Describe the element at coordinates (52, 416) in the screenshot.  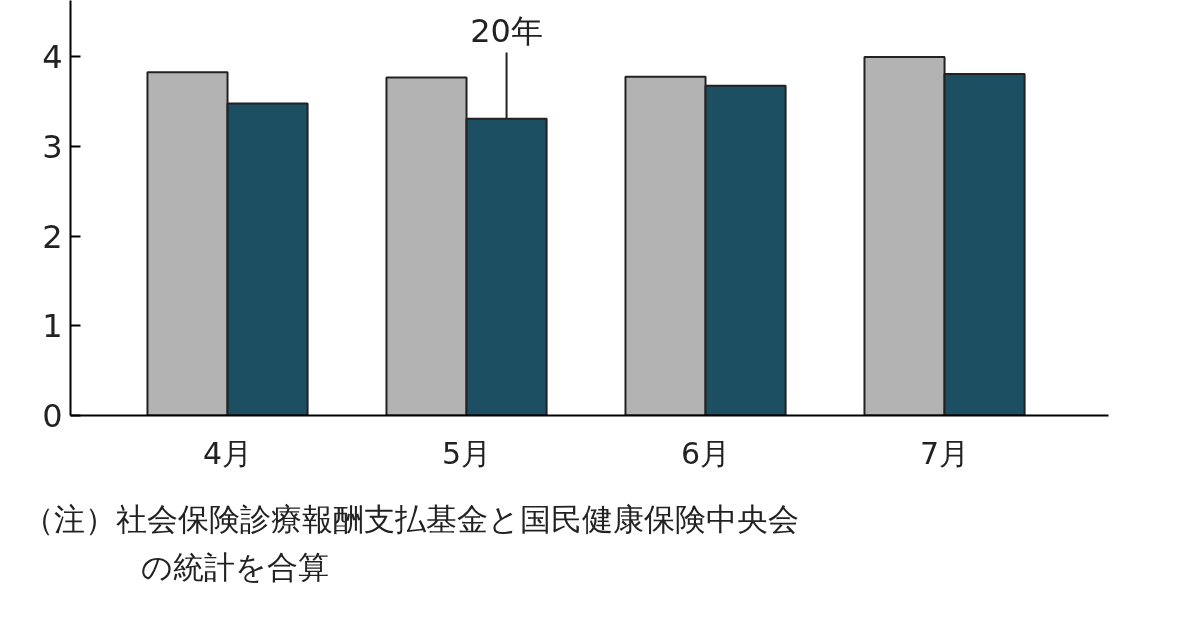
I see `y-tick-label: 0` at that location.